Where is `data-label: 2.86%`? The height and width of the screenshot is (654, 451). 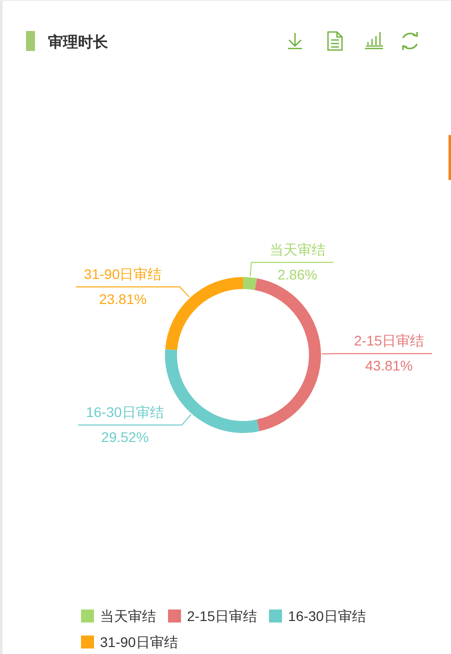
data-label: 2.86% is located at coordinates (297, 274).